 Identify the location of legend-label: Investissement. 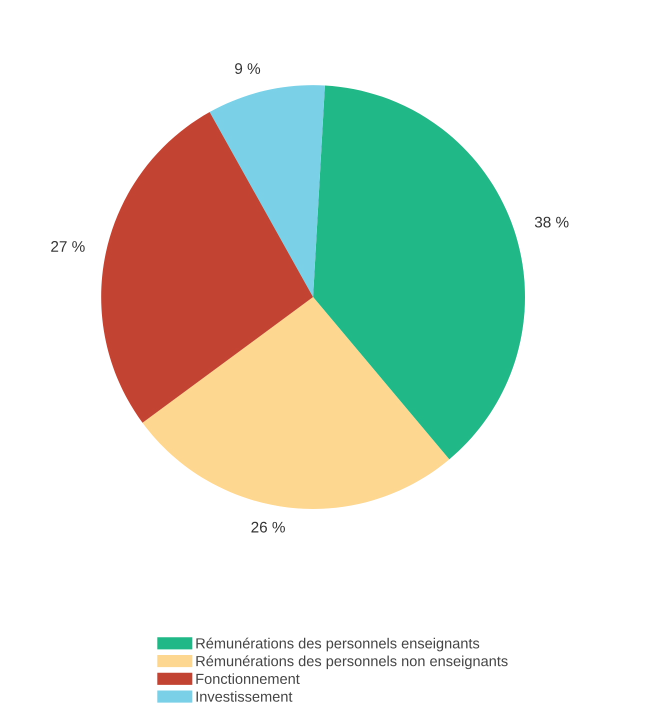
(244, 696).